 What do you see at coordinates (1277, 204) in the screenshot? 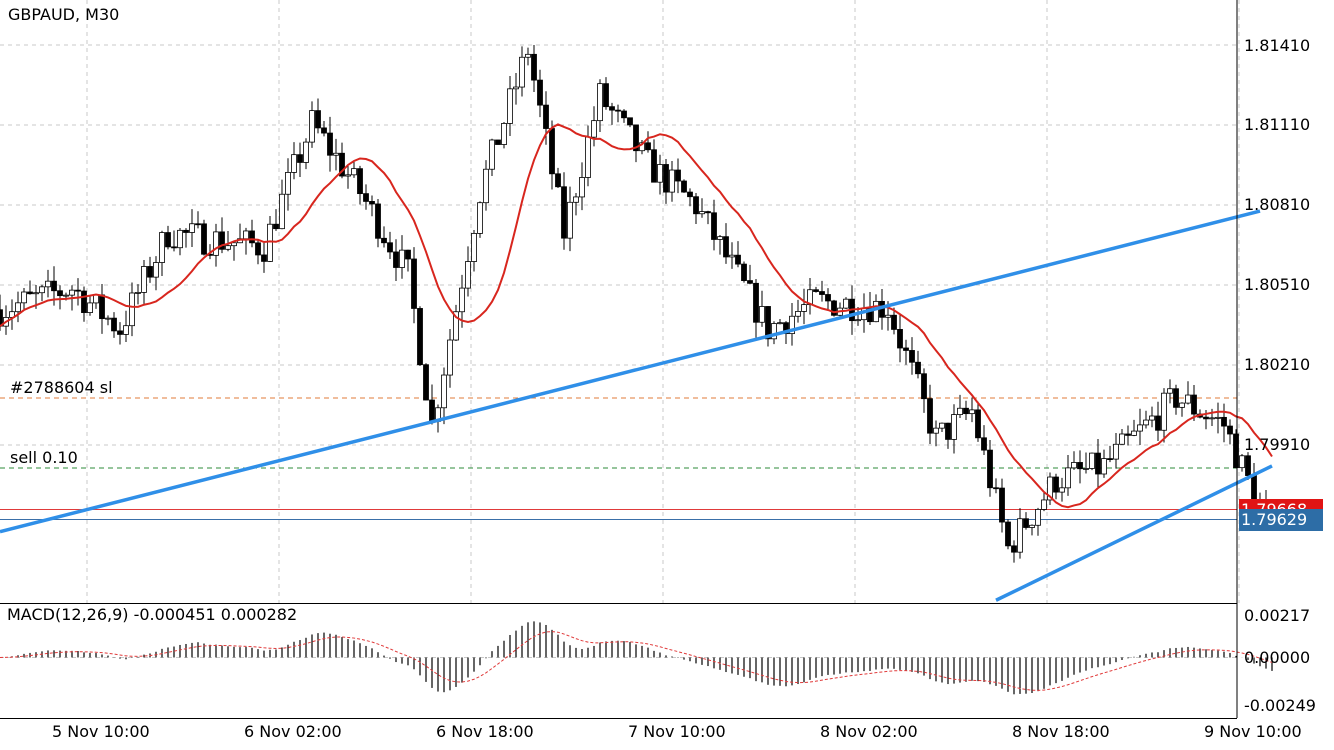
I see `price-tick: 1.80810` at bounding box center [1277, 204].